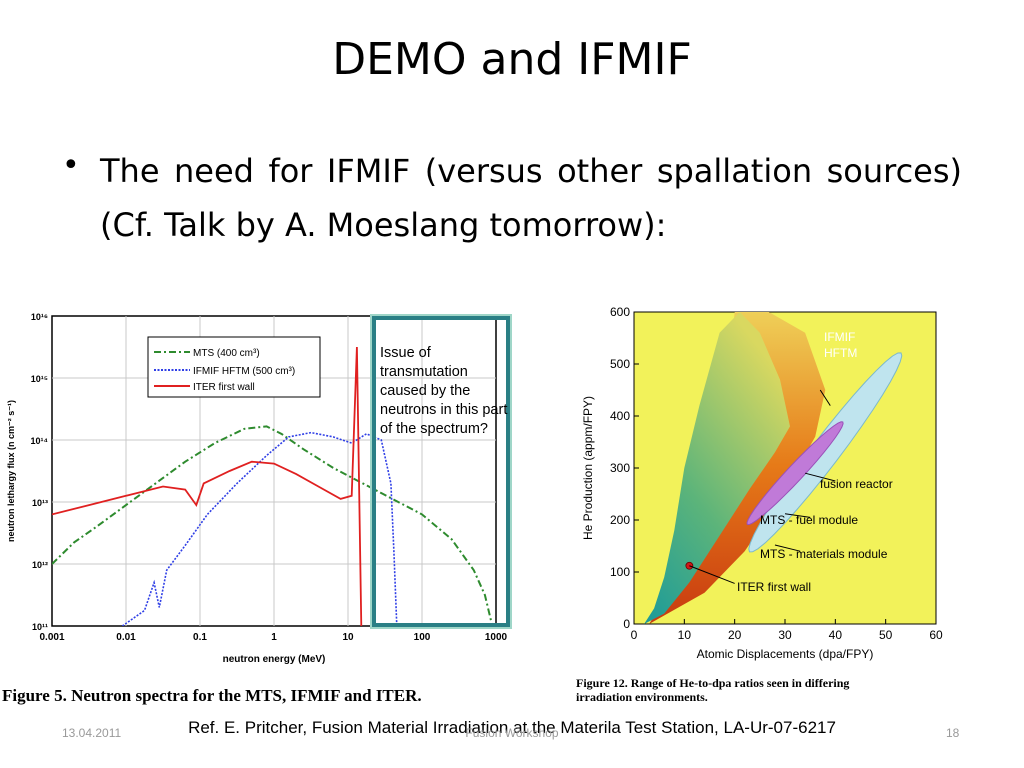 This screenshot has width=1024, height=768. Describe the element at coordinates (820, 477) in the screenshot. I see `leader-fusion` at that location.